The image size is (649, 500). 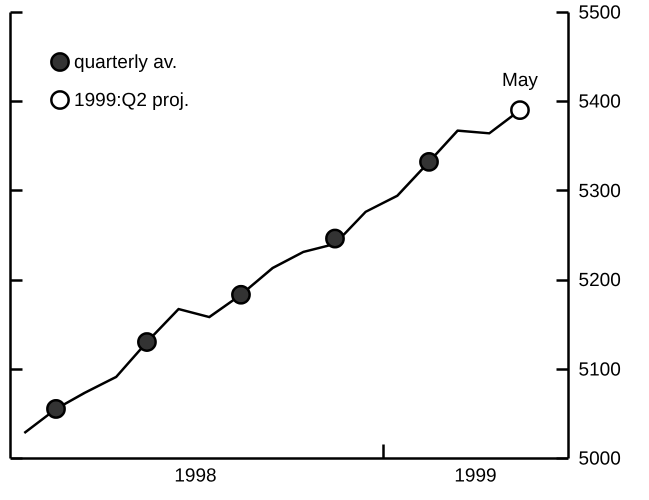 What do you see at coordinates (126, 62) in the screenshot?
I see `legend-label: quarterly av.` at bounding box center [126, 62].